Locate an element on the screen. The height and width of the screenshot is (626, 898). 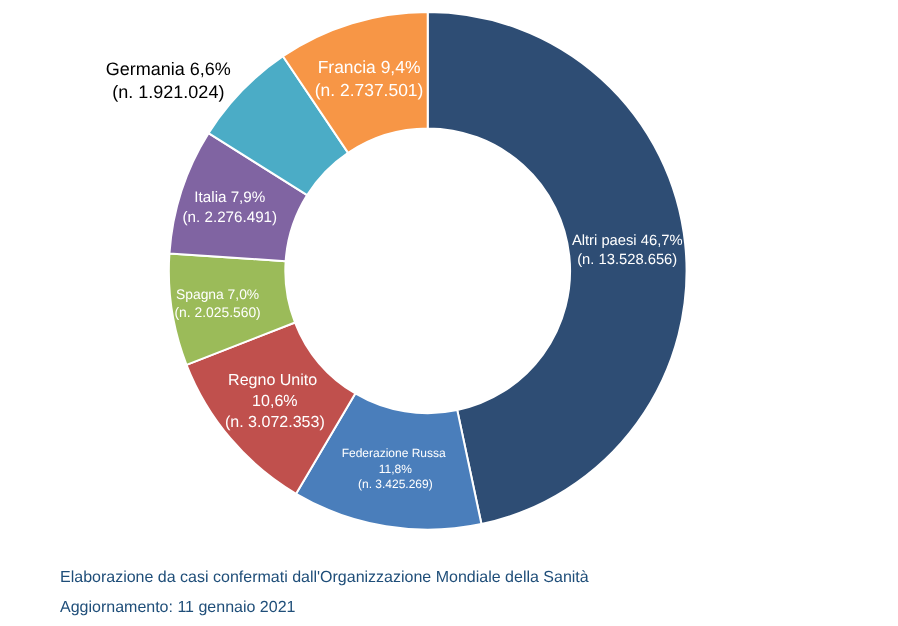
slice-label: Italia 7,9% (n. 2.276.491) is located at coordinates (230, 206).